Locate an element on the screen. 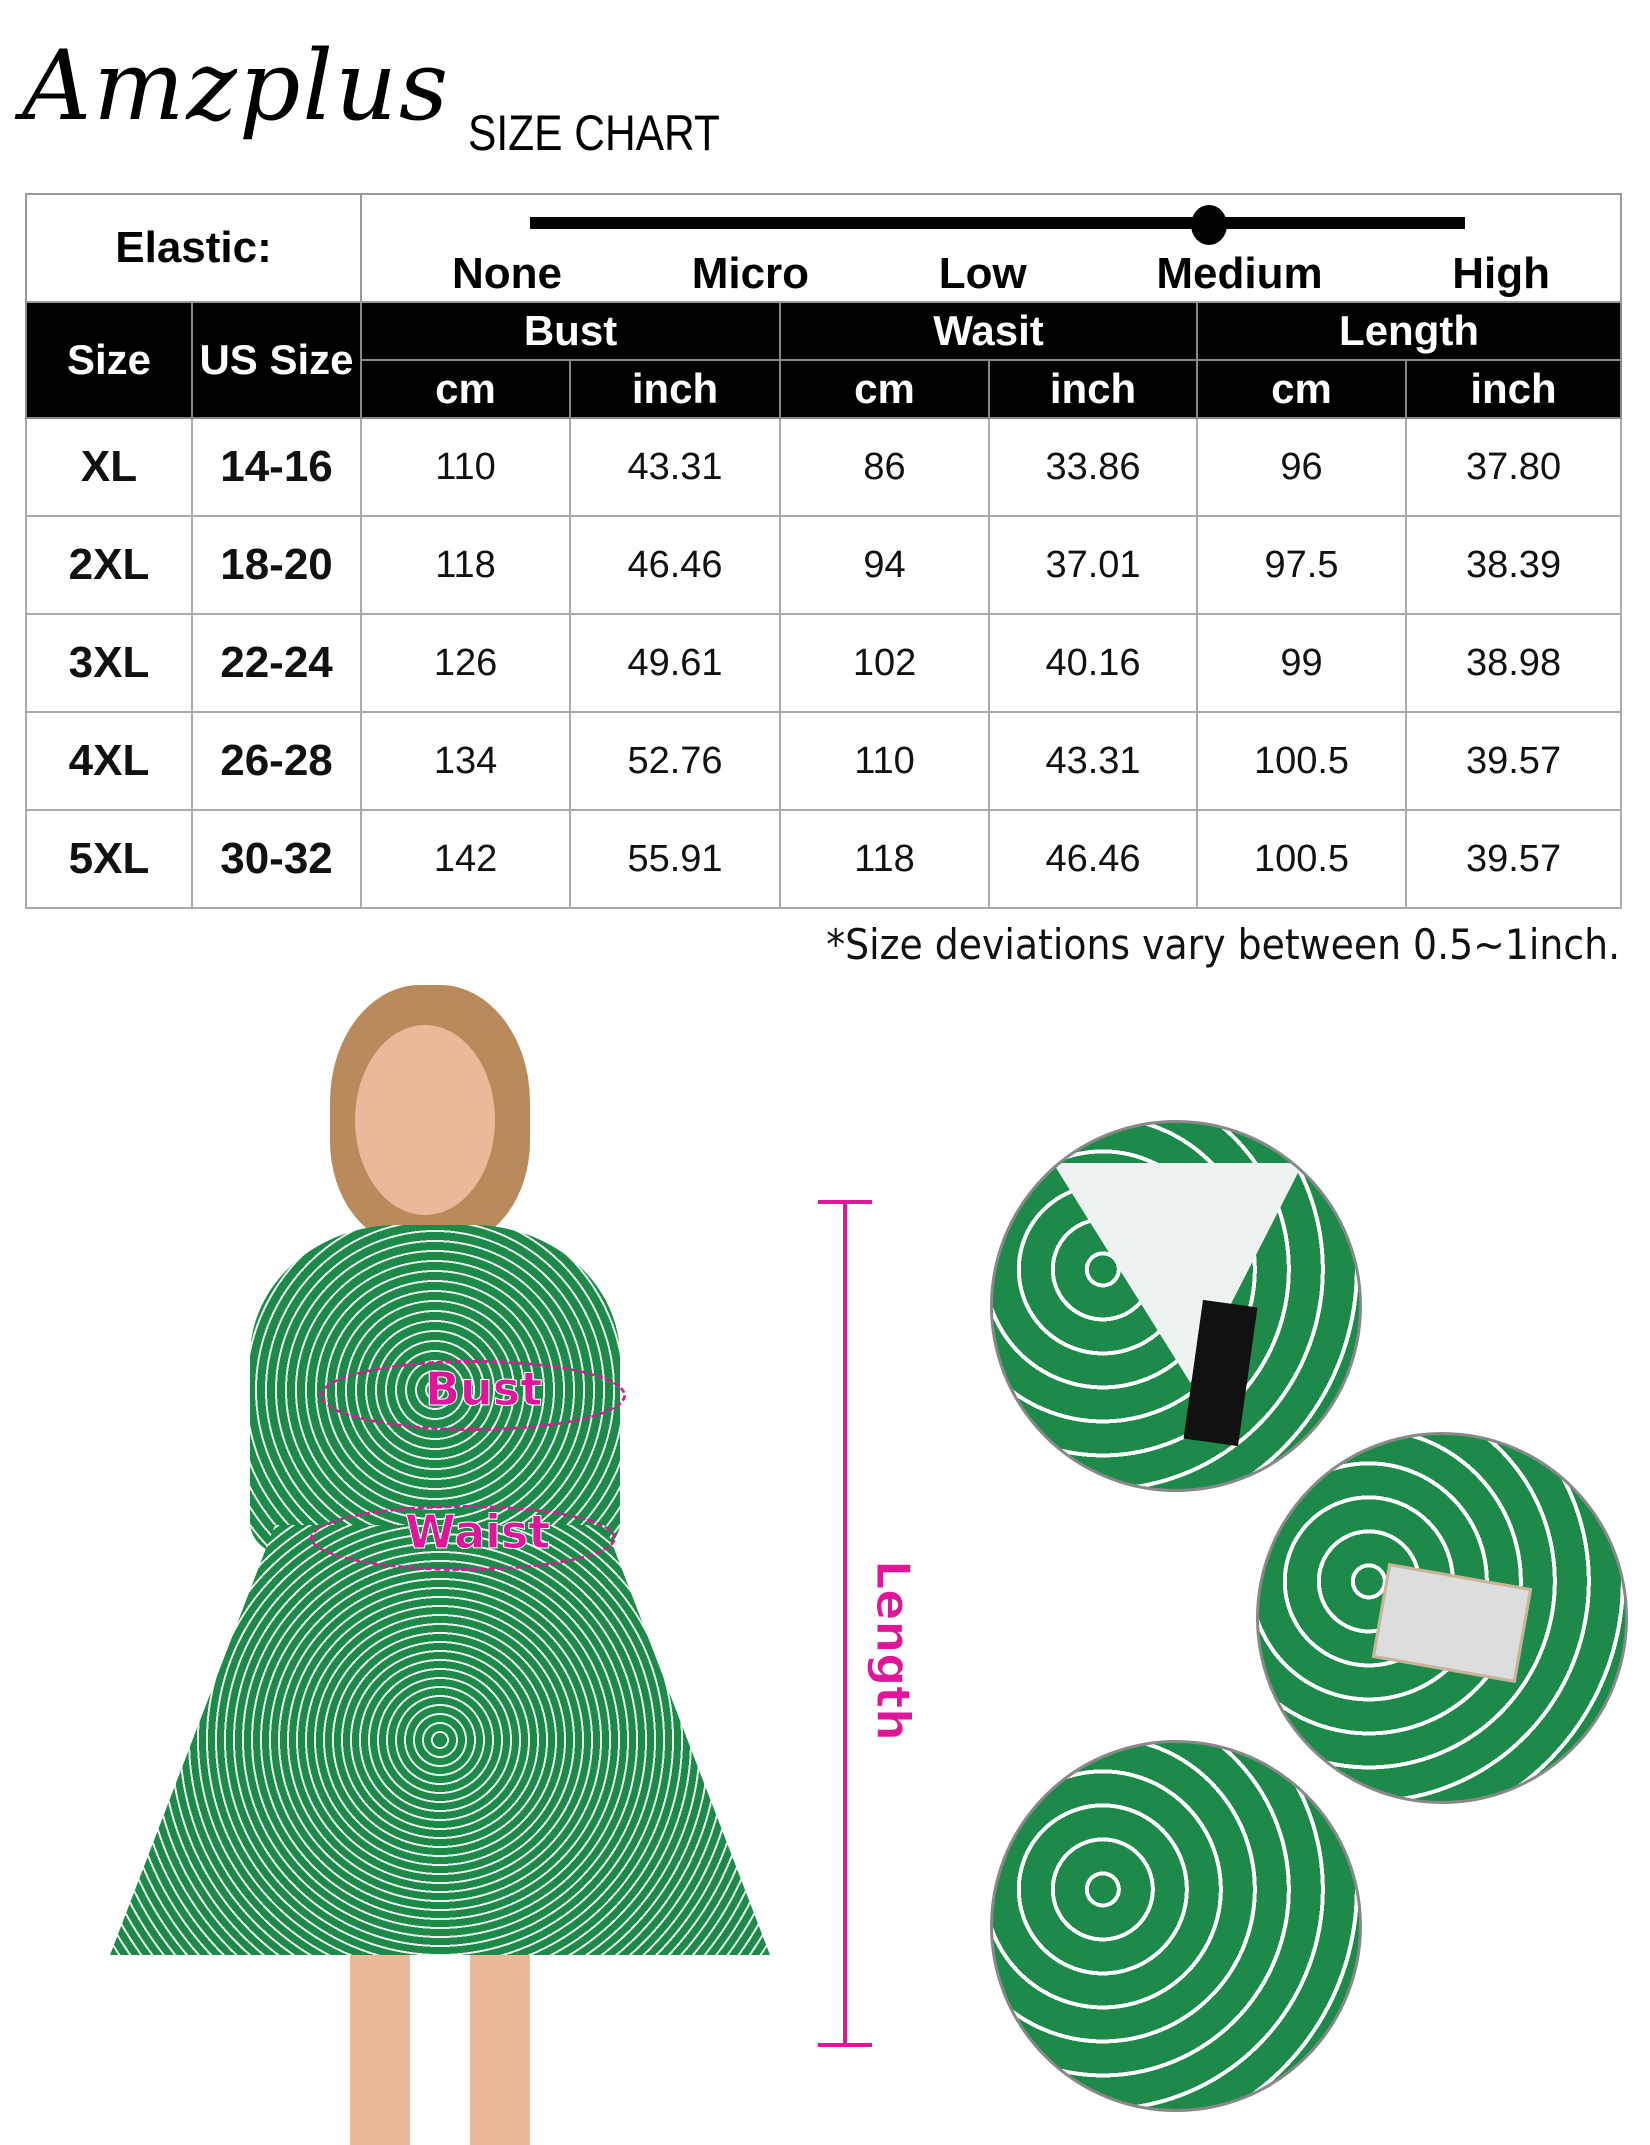 Image resolution: width=1650 pixels, height=2145 pixels. us-size-cell: 18-20 is located at coordinates (276, 565).